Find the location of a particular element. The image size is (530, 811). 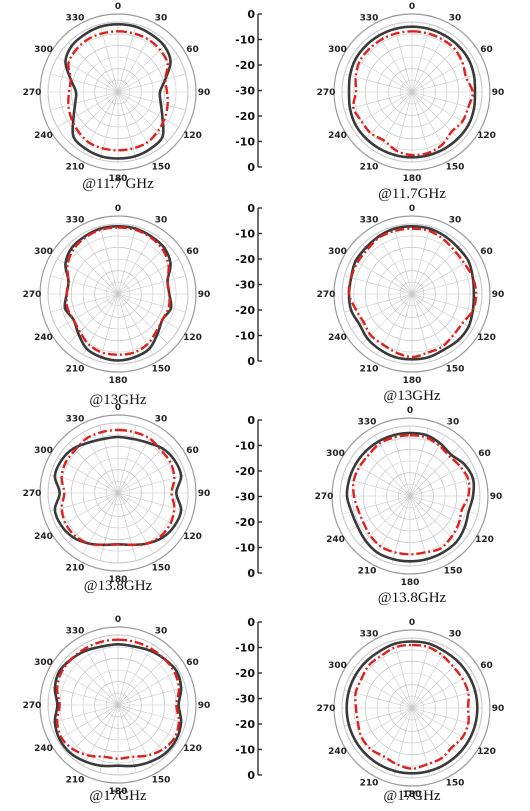

db-scale-label: -30 is located at coordinates (245, 285).